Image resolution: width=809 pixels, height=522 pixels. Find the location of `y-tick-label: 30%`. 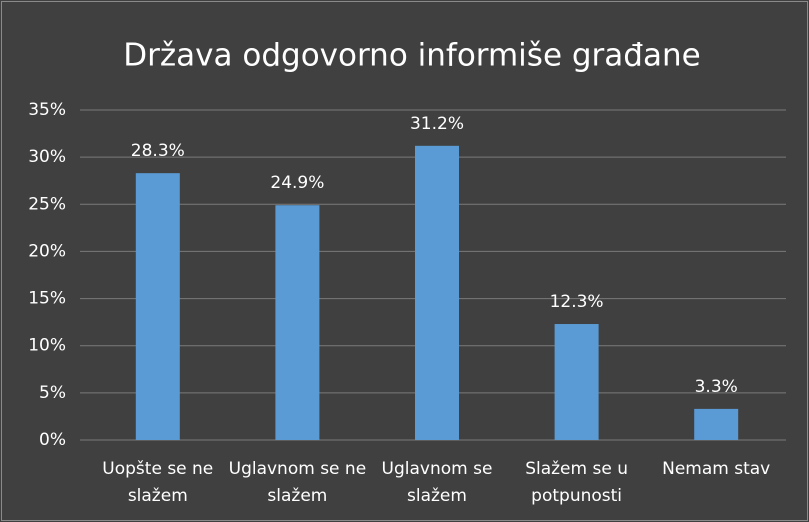

y-tick-label: 30% is located at coordinates (47, 157).